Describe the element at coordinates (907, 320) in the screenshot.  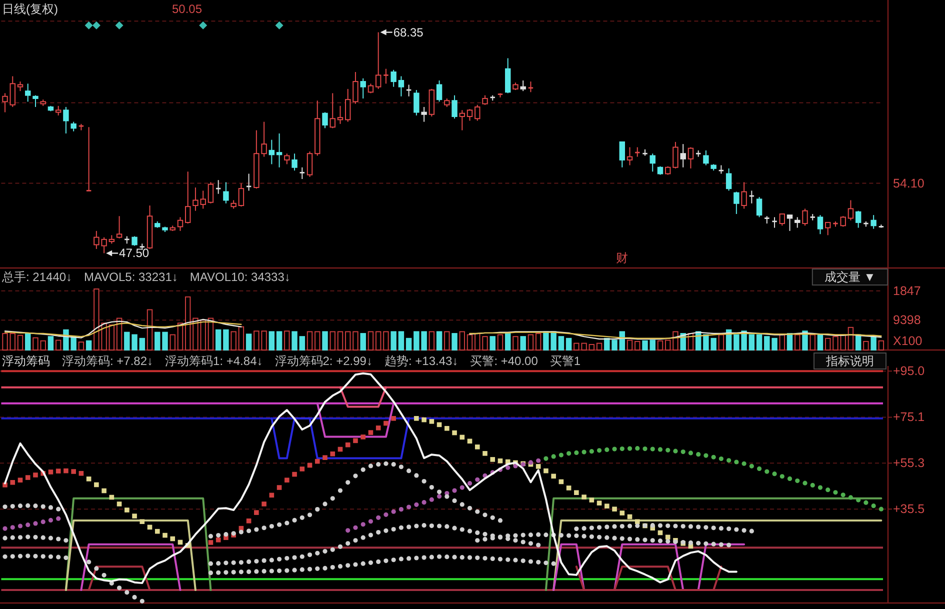
I see `text: 9398` at that location.